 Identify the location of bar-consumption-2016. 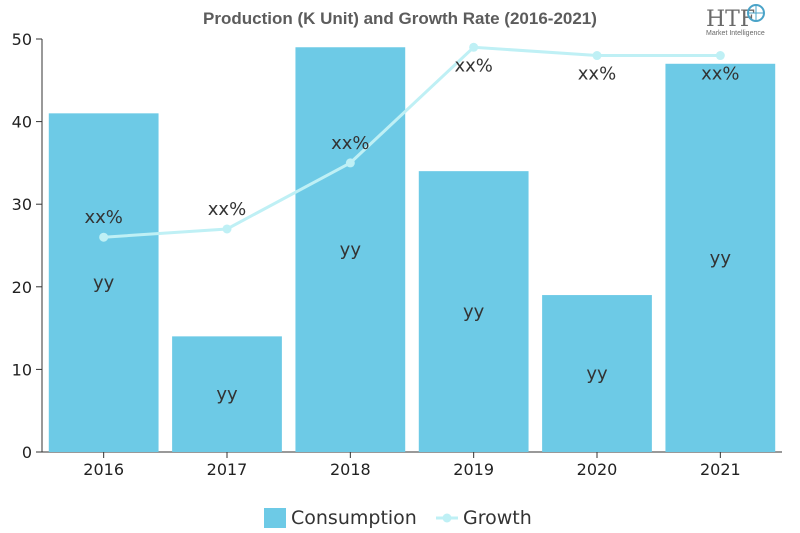
(103, 282).